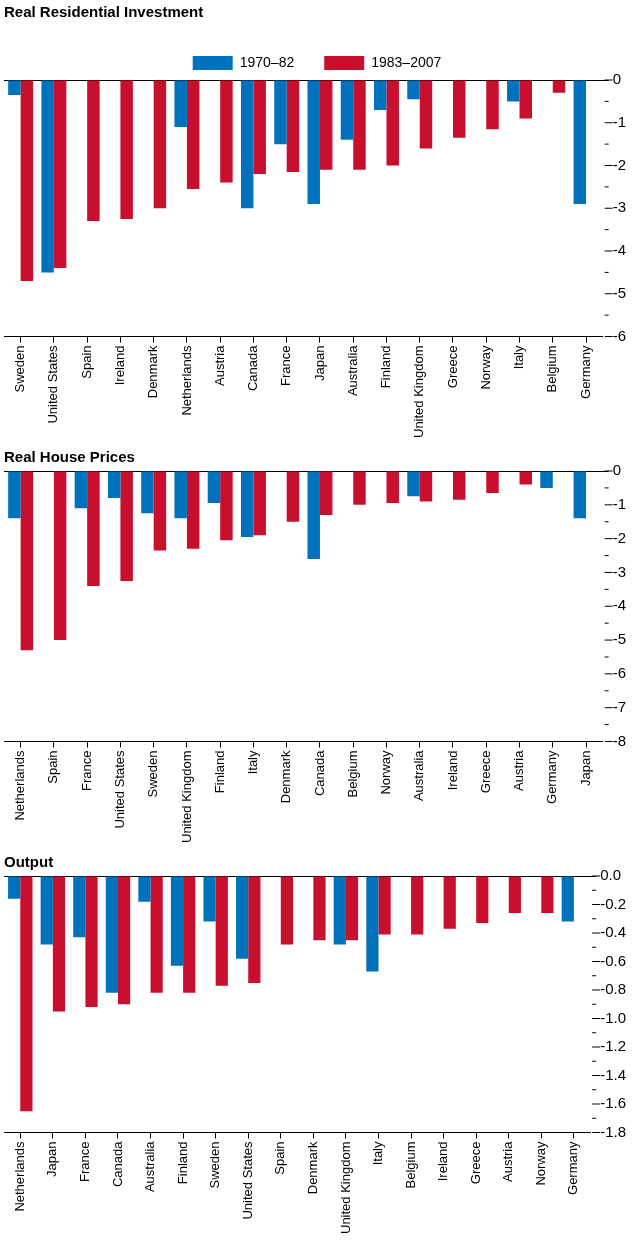  Describe the element at coordinates (613, 903) in the screenshot. I see `y-tick-label: -0.2` at that location.